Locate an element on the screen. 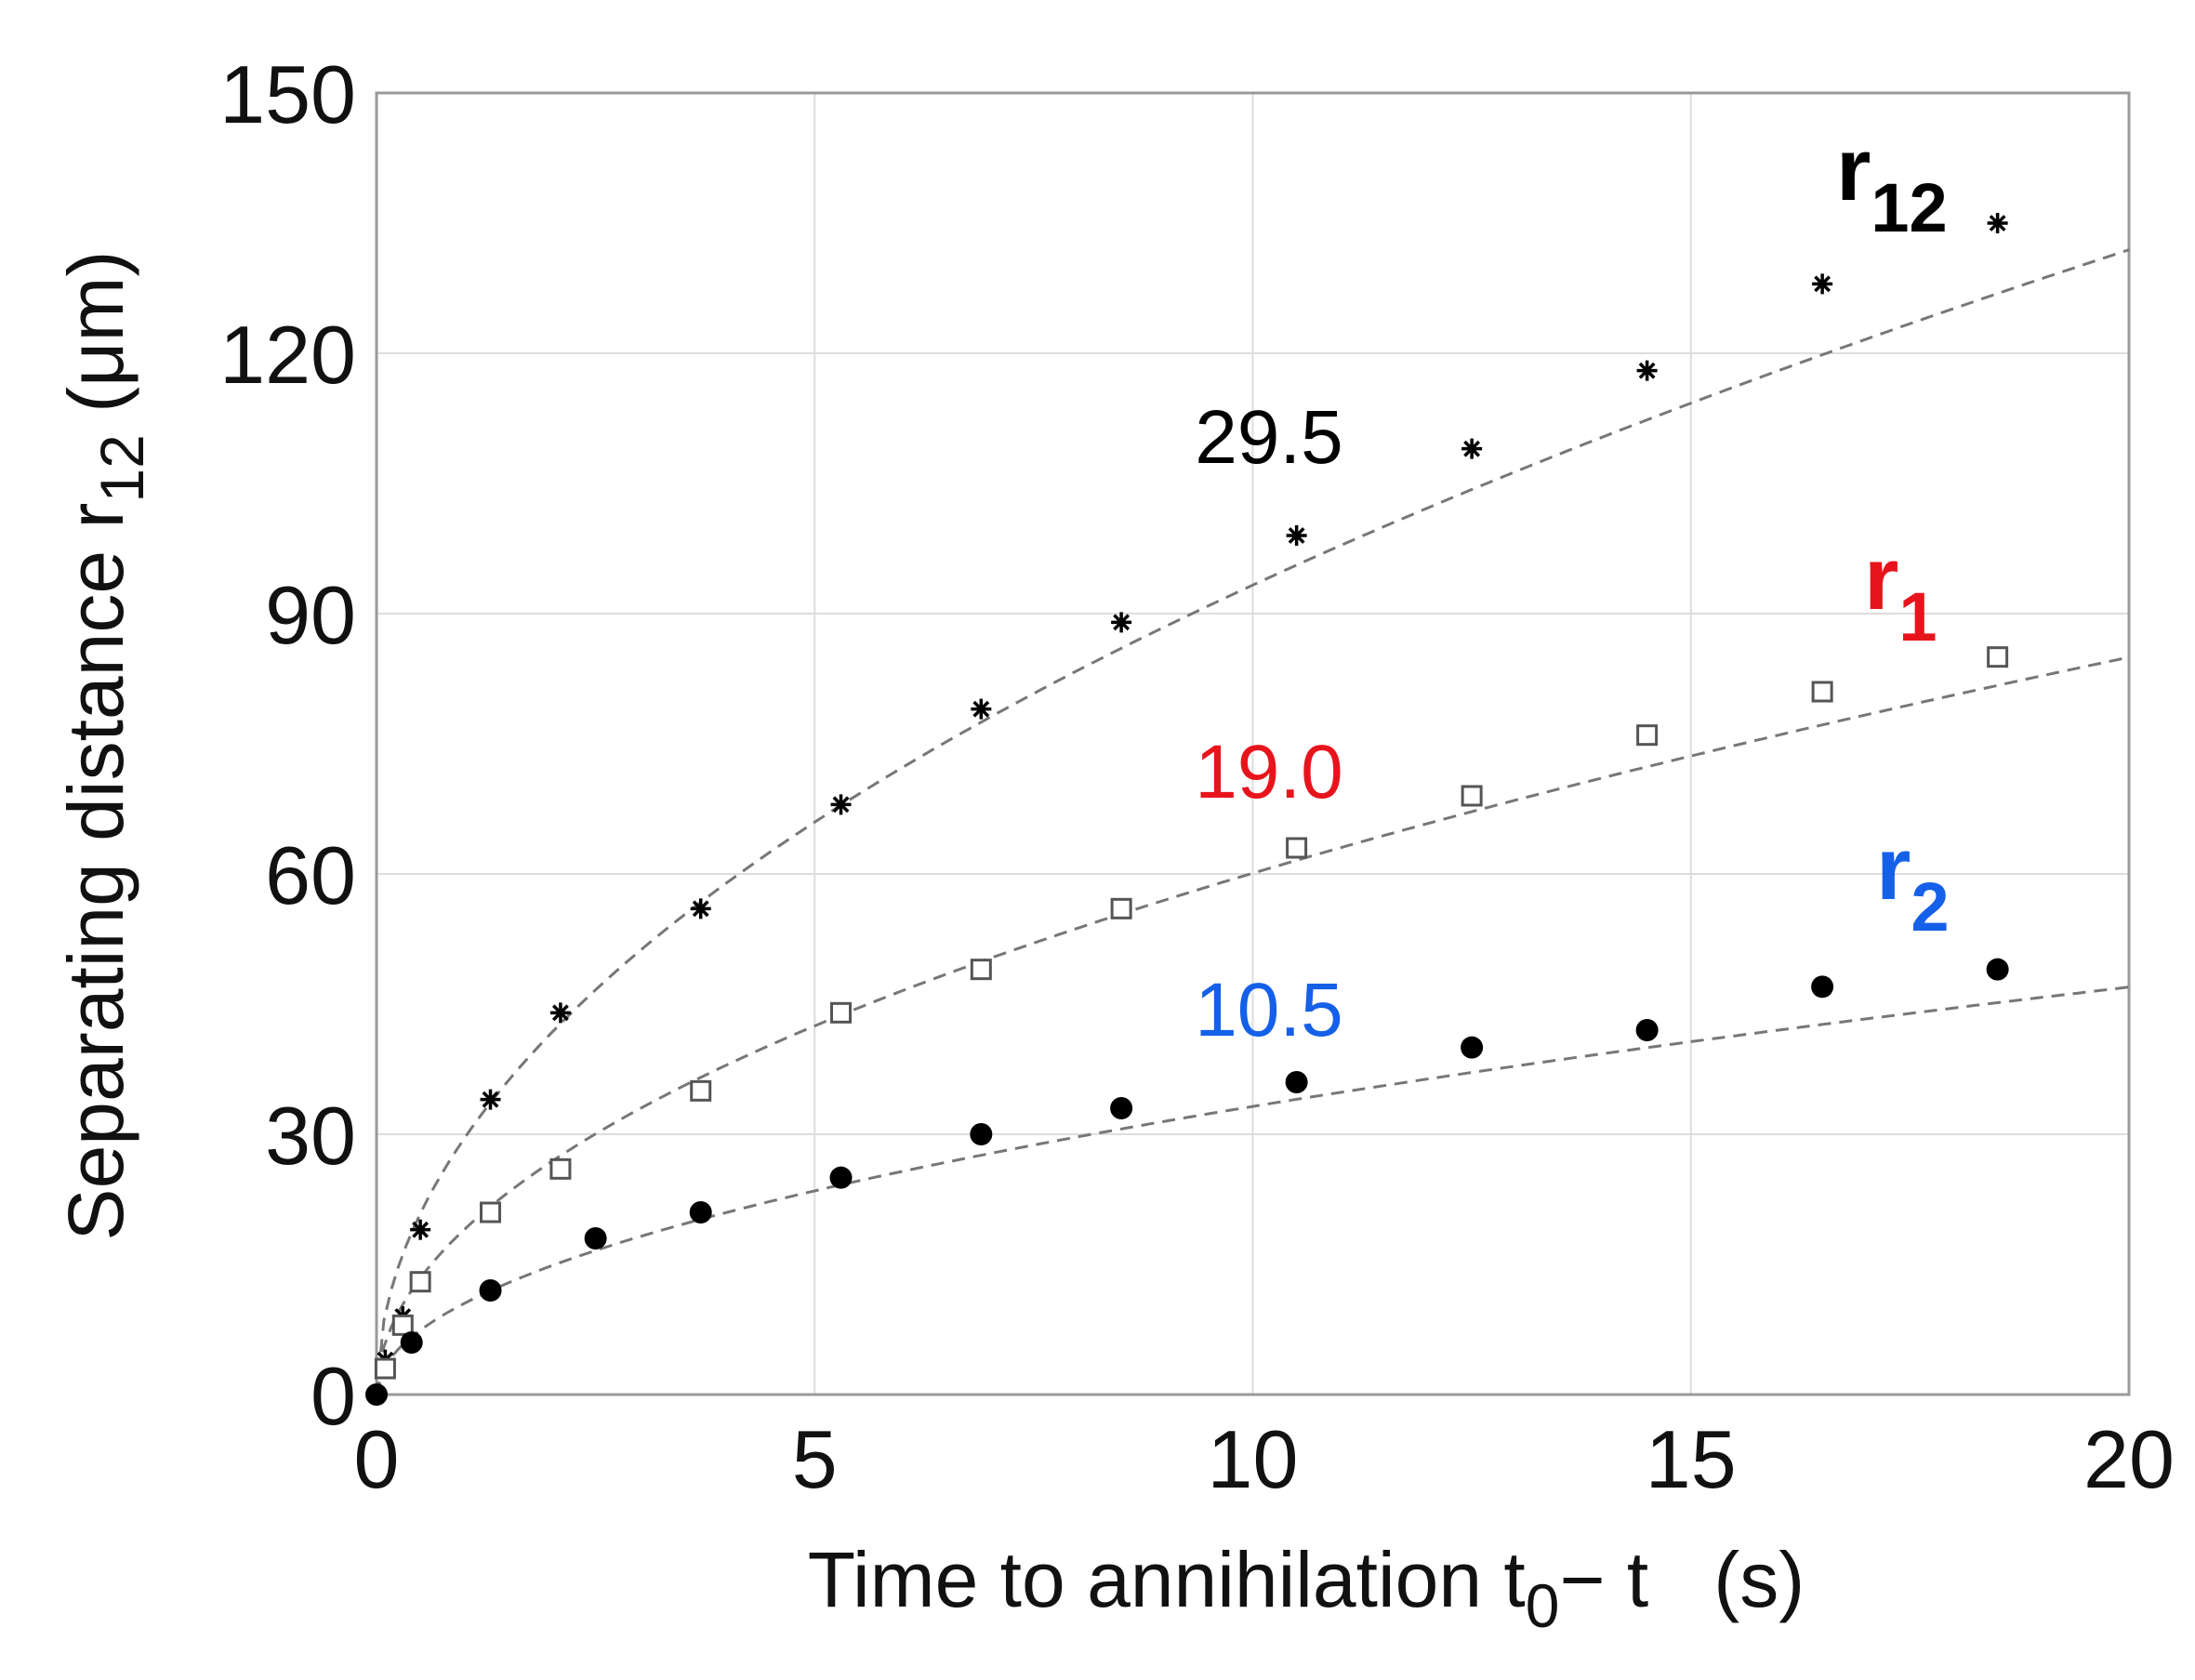 Image resolution: width=2195 pixels, height=1680 pixels. y-tick-label: 0 is located at coordinates (334, 1396).